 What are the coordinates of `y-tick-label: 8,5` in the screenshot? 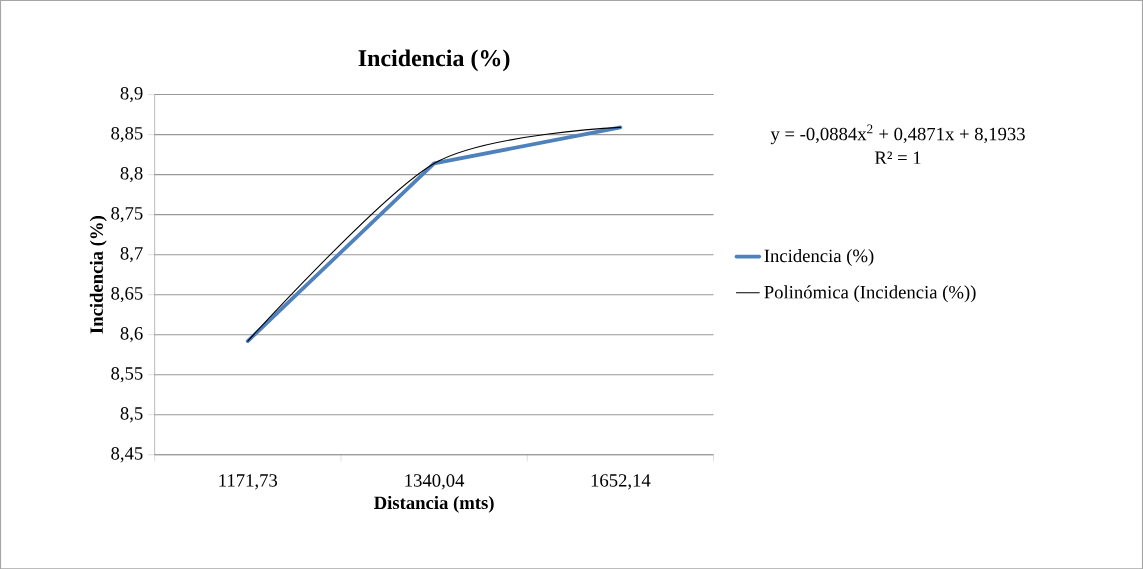 It's located at (131, 414).